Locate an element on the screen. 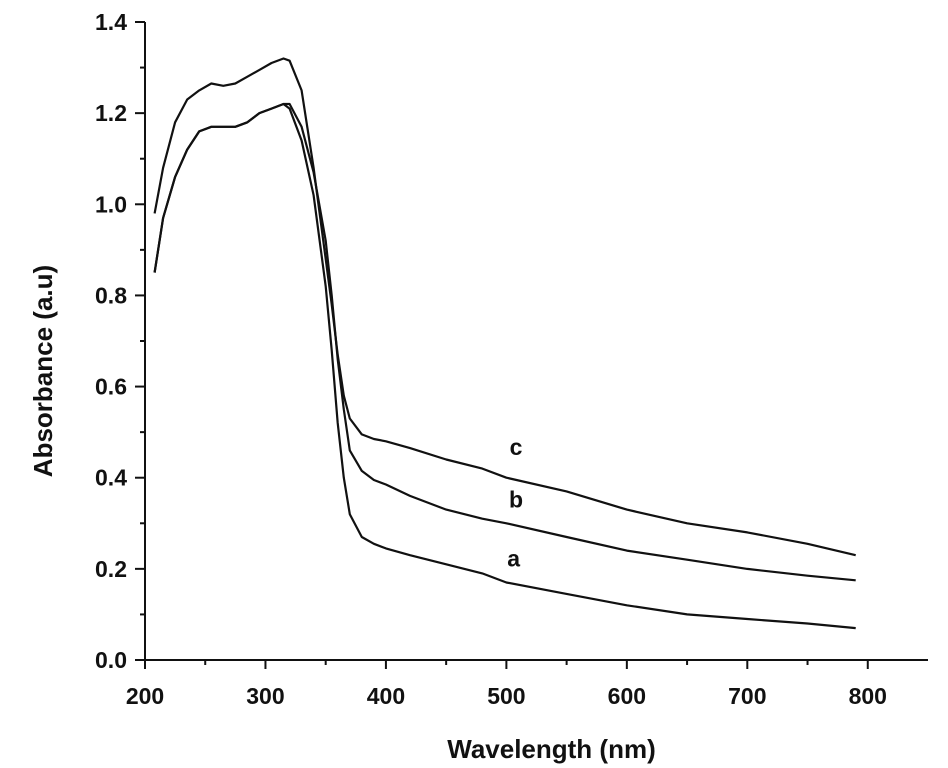 The height and width of the screenshot is (768, 948). y-ticks: 0.0 0.2 0.4 0.6 0.8 1.0 1.2 1.4 is located at coordinates (120, 341).